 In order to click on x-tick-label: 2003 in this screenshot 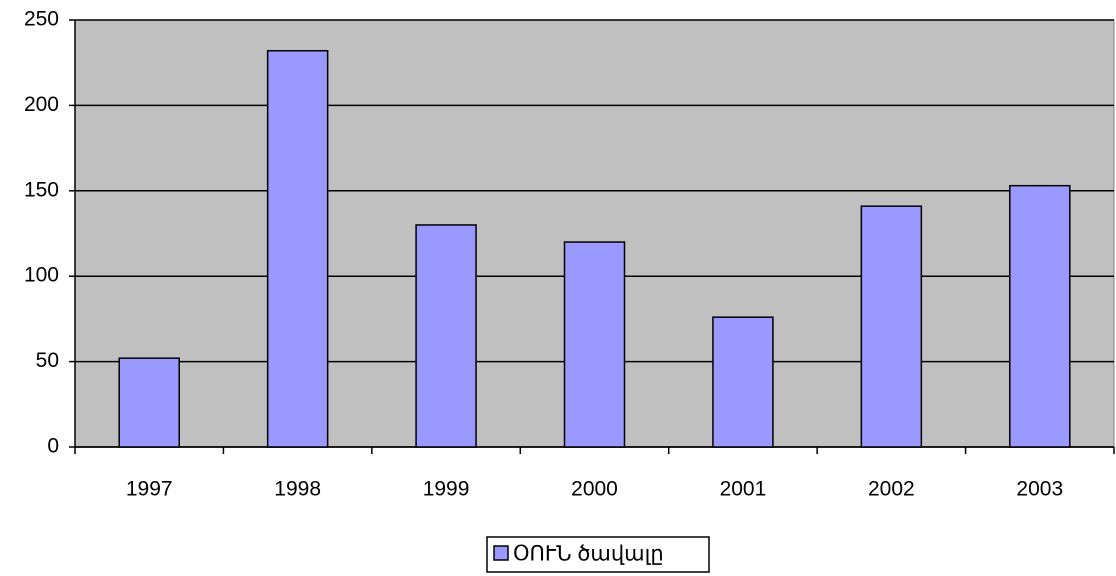, I will do `click(1039, 489)`.